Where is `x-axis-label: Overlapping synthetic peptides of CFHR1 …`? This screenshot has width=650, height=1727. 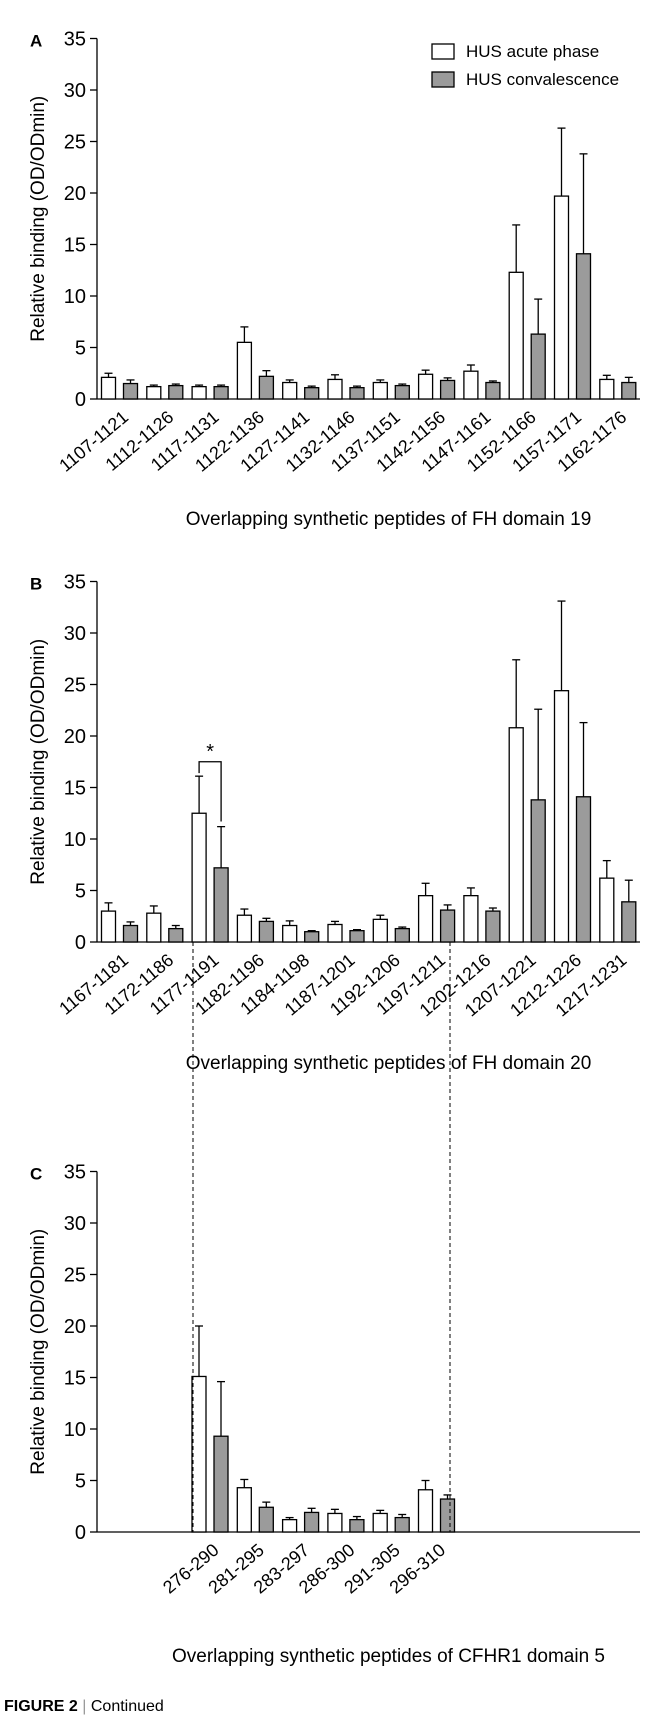
x-axis-label: Overlapping synthetic peptides of CFHR1 … is located at coordinates (388, 1656).